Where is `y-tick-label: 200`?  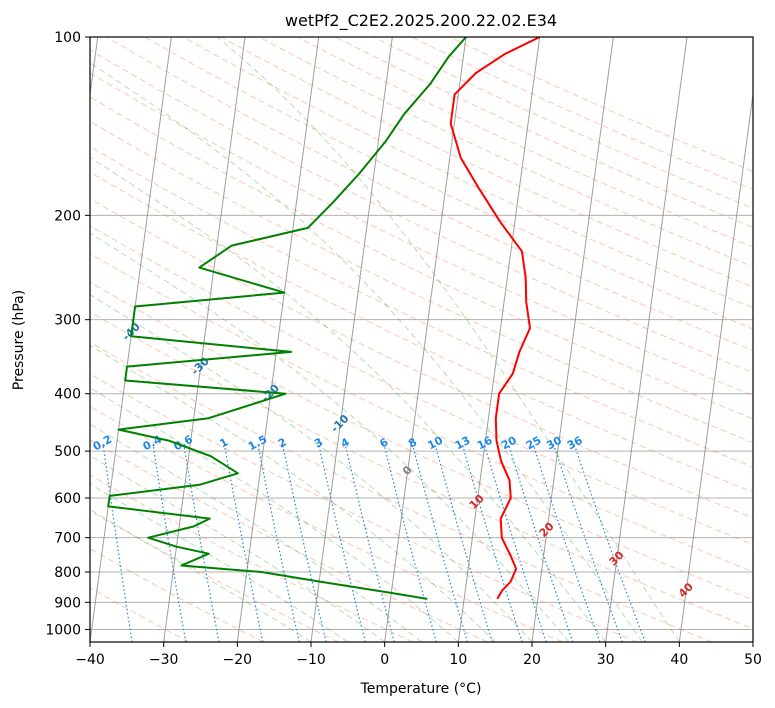
y-tick-label: 200 is located at coordinates (67, 216).